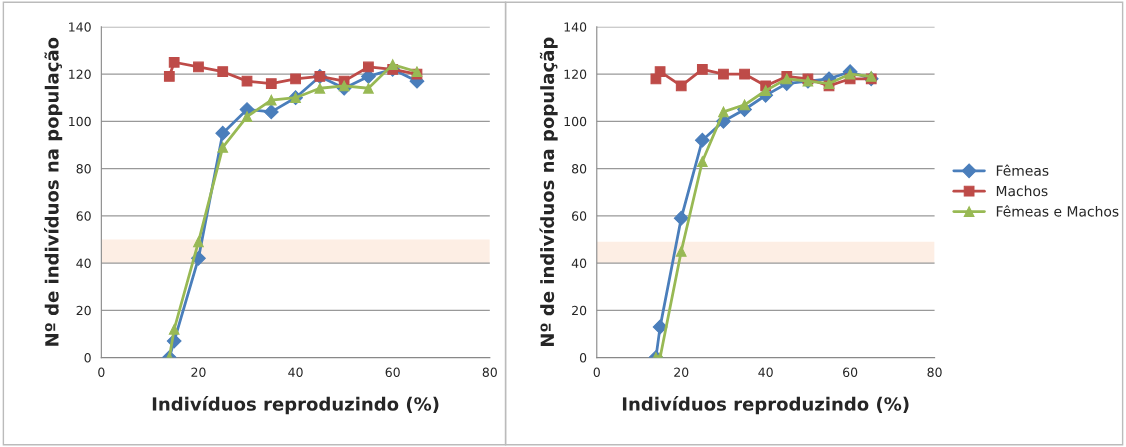  What do you see at coordinates (548, 192) in the screenshot?
I see `y-axis-title: Nº de indivíduos na populaçãp` at bounding box center [548, 192].